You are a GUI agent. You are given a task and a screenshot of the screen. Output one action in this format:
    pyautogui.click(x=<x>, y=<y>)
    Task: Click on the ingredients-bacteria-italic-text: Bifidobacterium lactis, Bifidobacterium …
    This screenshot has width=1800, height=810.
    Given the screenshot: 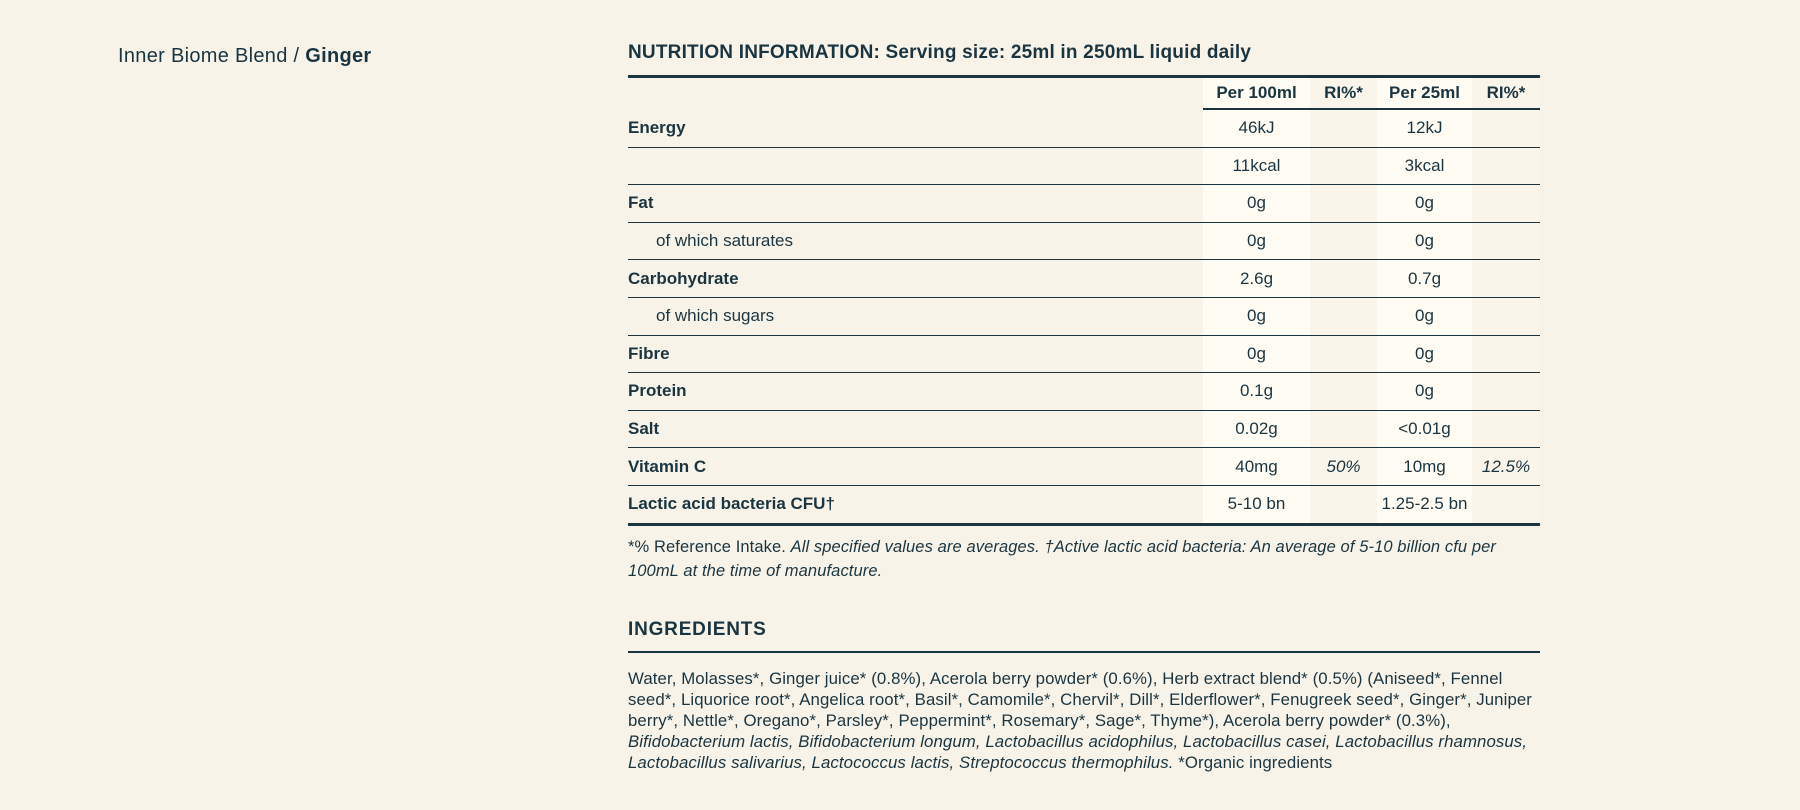 What is the action you would take?
    pyautogui.click(x=1078, y=751)
    